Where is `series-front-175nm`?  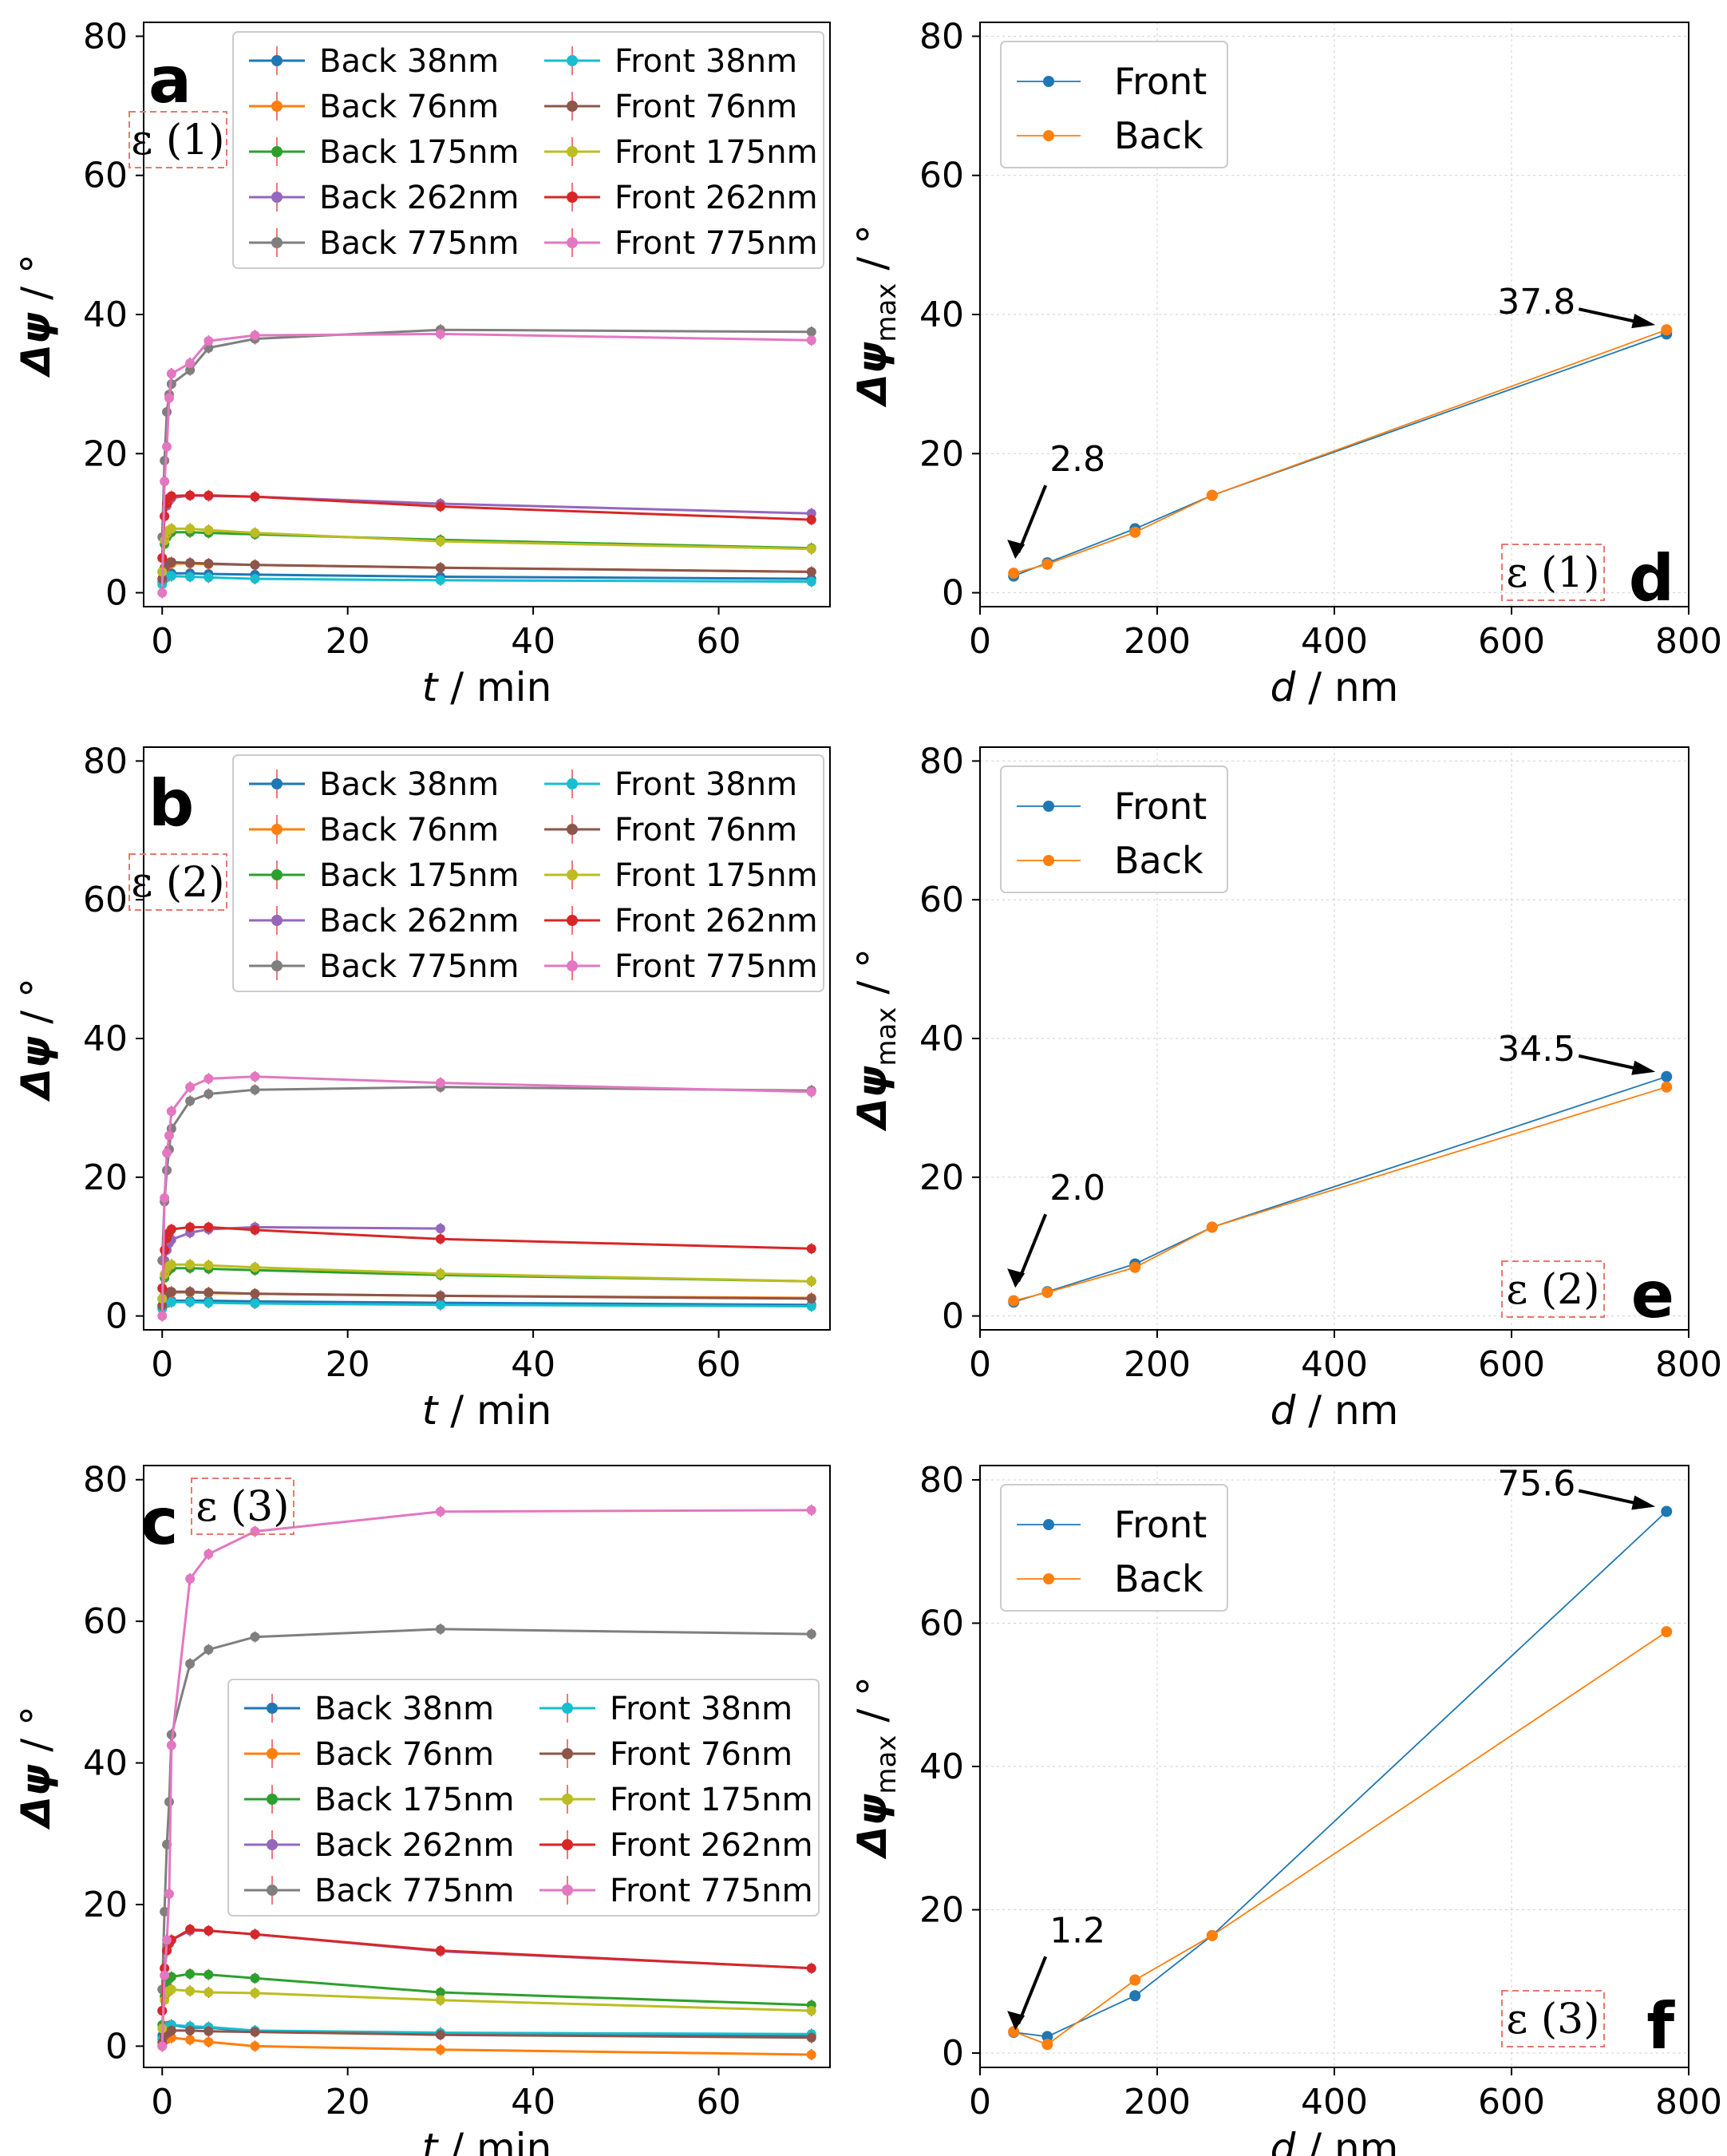
series-front-175nm is located at coordinates (487, 550).